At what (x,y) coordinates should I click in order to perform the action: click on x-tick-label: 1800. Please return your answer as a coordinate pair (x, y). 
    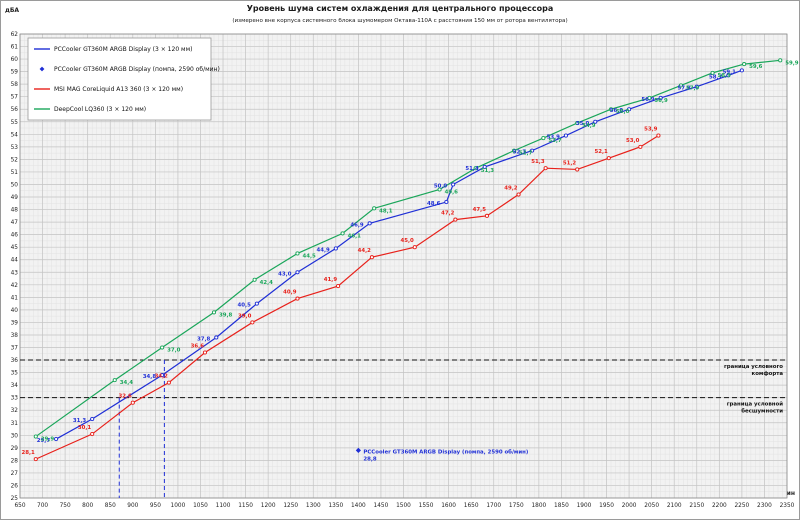
    Looking at the image, I should click on (538, 506).